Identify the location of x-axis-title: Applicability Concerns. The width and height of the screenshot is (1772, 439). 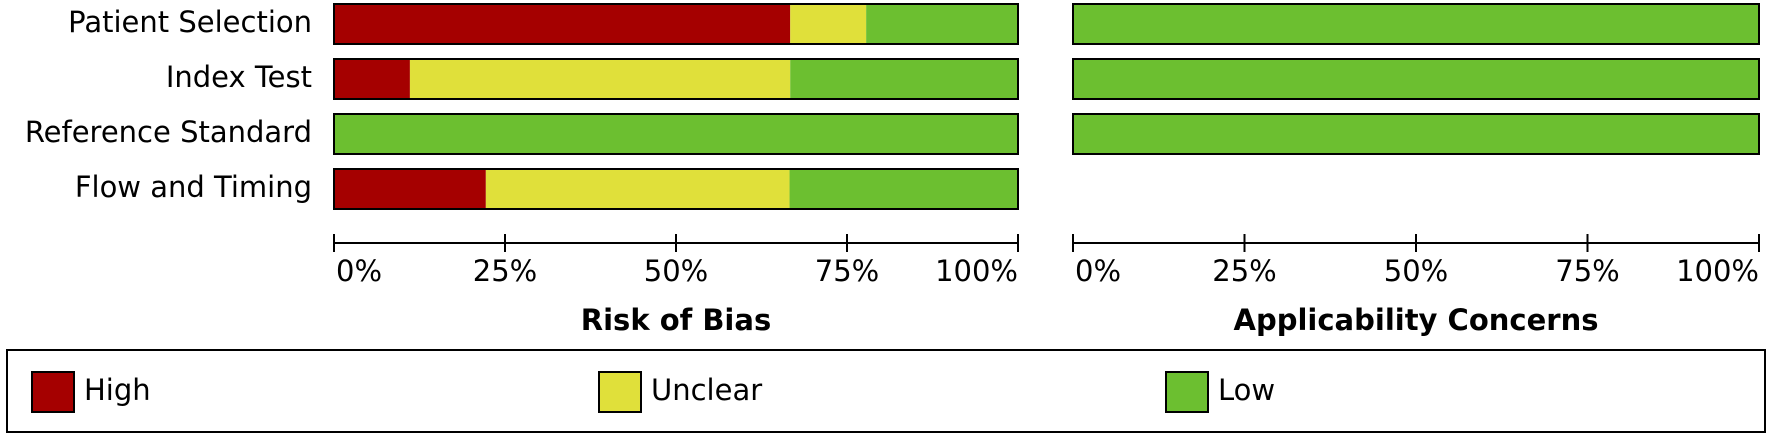
(1416, 320).